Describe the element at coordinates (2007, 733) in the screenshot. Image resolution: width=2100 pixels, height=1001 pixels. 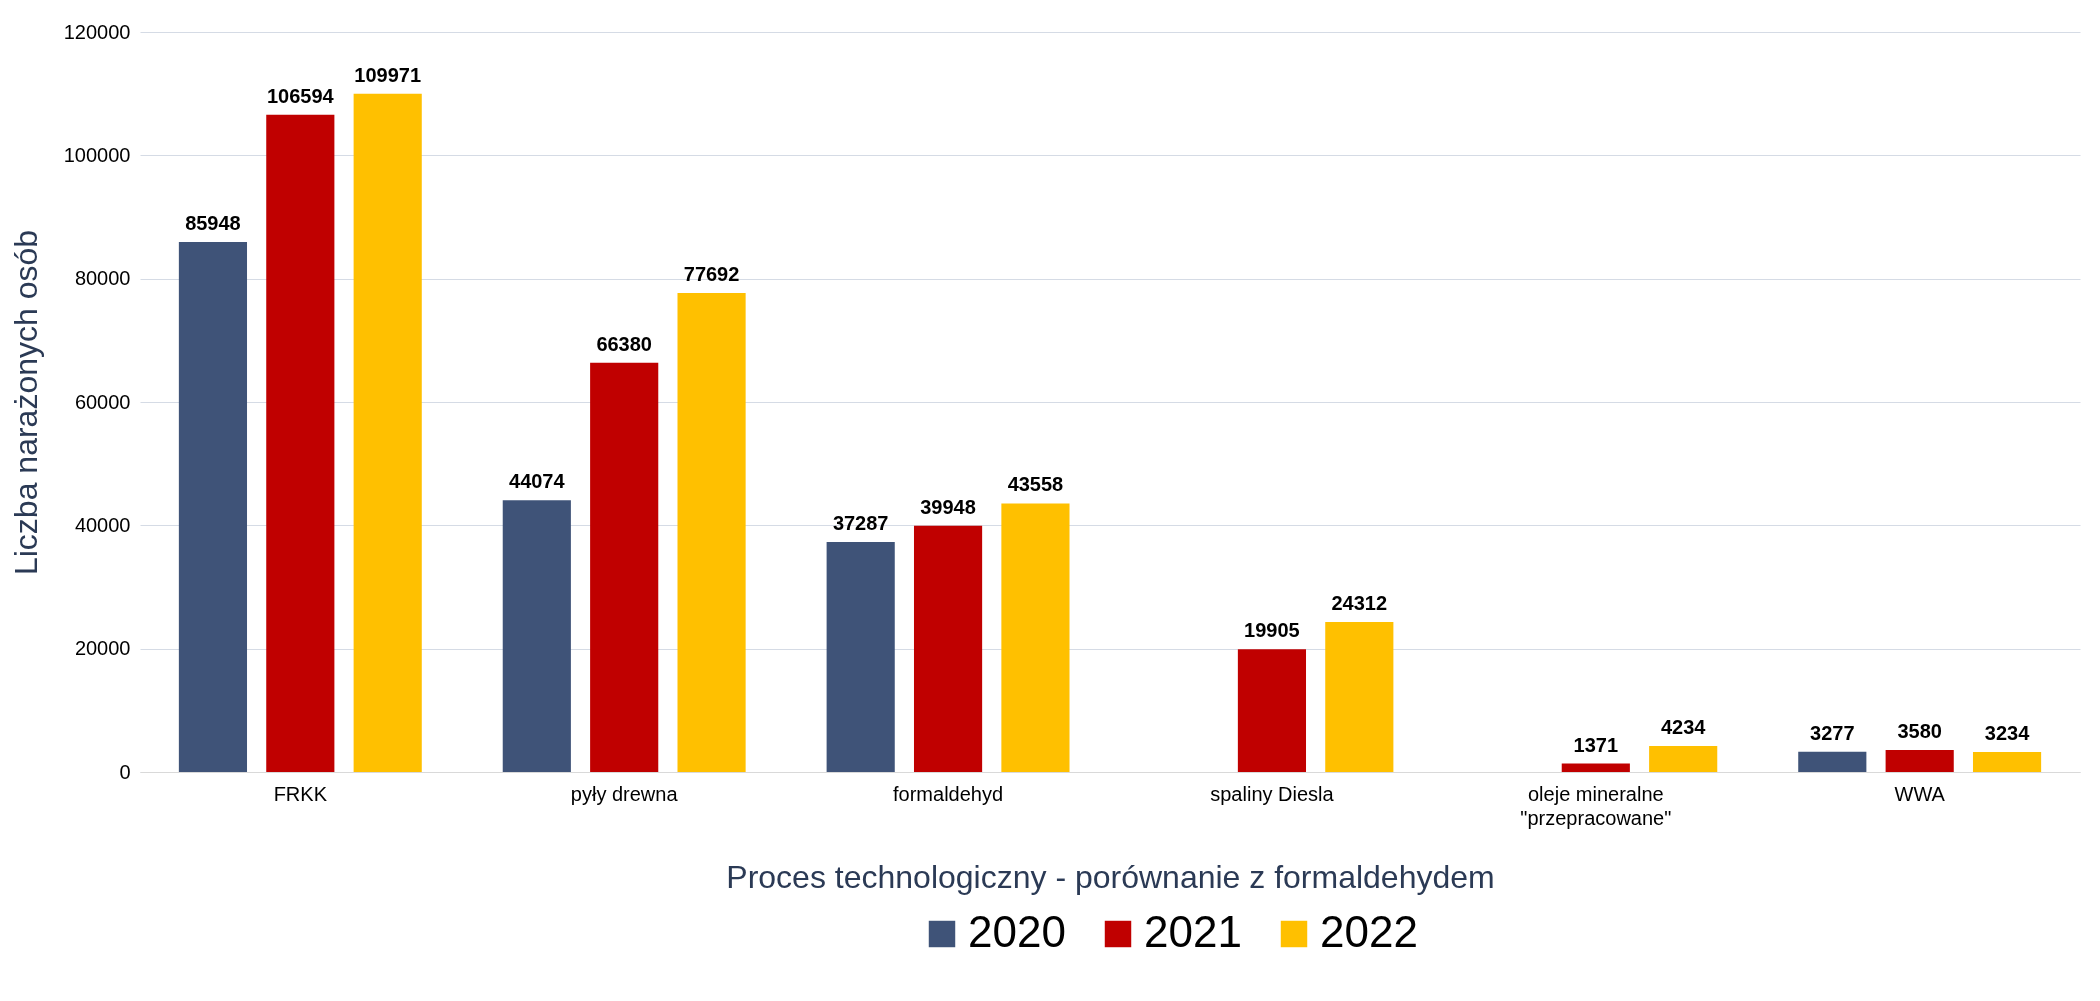
I see `data-label: 3234` at that location.